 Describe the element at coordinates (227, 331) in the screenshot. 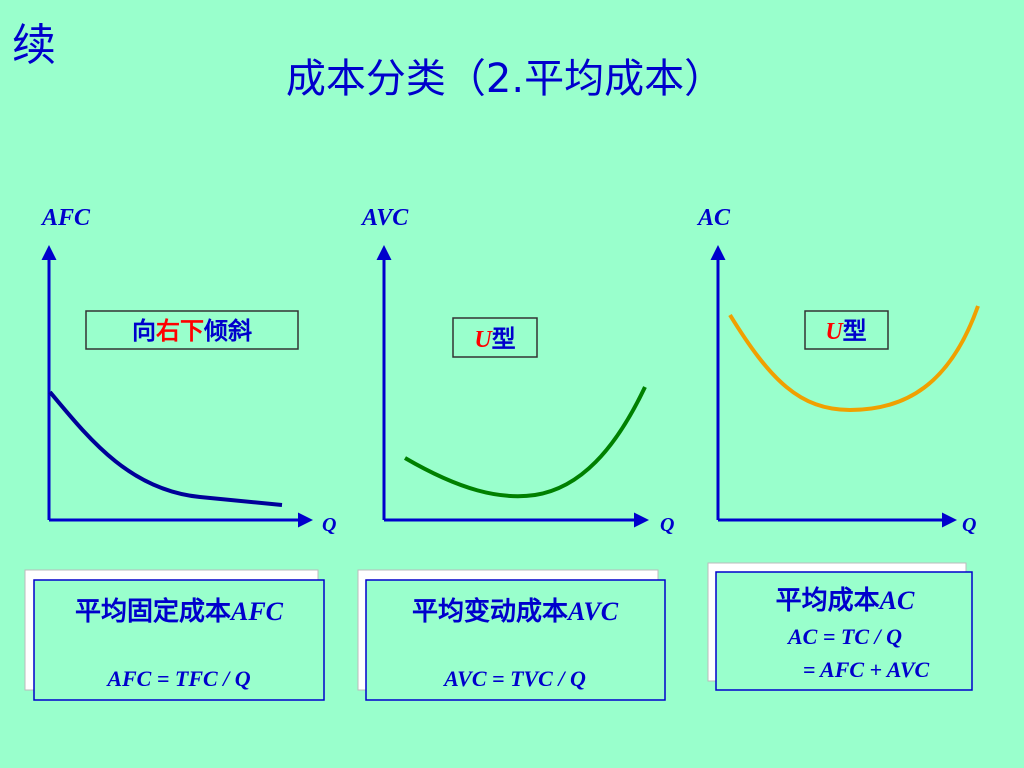

I see `tag-part: 倾斜` at that location.